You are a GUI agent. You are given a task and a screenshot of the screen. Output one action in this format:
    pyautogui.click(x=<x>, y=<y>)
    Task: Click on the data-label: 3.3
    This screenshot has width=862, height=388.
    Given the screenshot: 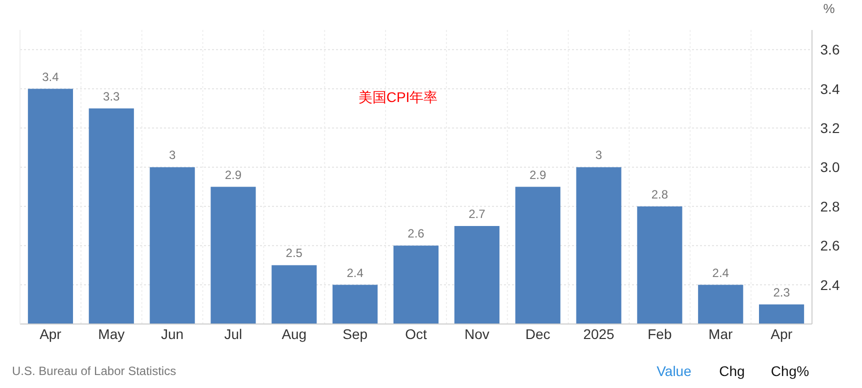 What is the action you would take?
    pyautogui.click(x=111, y=96)
    